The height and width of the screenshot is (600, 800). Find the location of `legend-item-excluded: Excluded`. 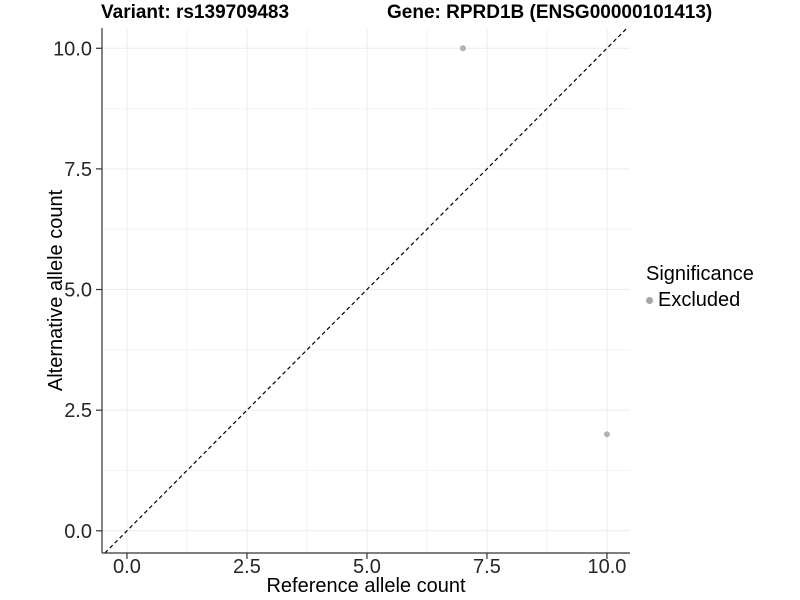

legend-item-excluded: Excluded is located at coordinates (700, 300).